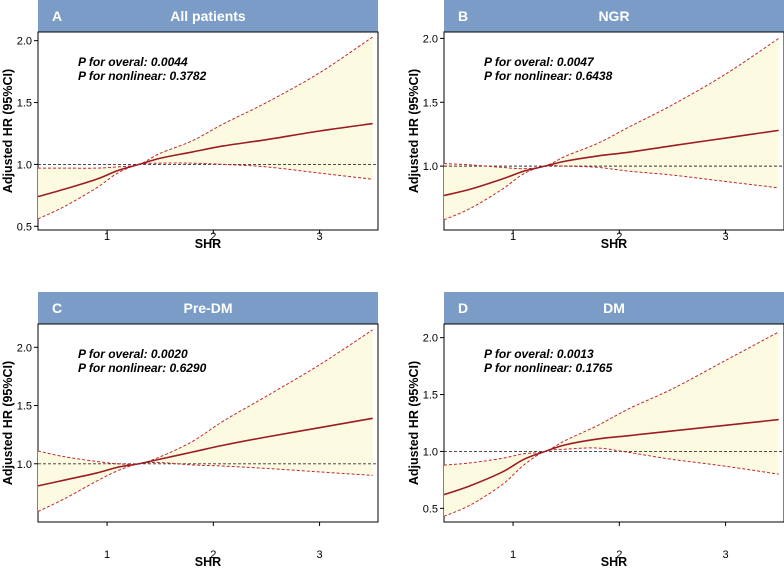 This screenshot has width=784, height=572. I want to click on p-nonlinear-annotation: P for nonlinear: 0.3782, so click(142, 76).